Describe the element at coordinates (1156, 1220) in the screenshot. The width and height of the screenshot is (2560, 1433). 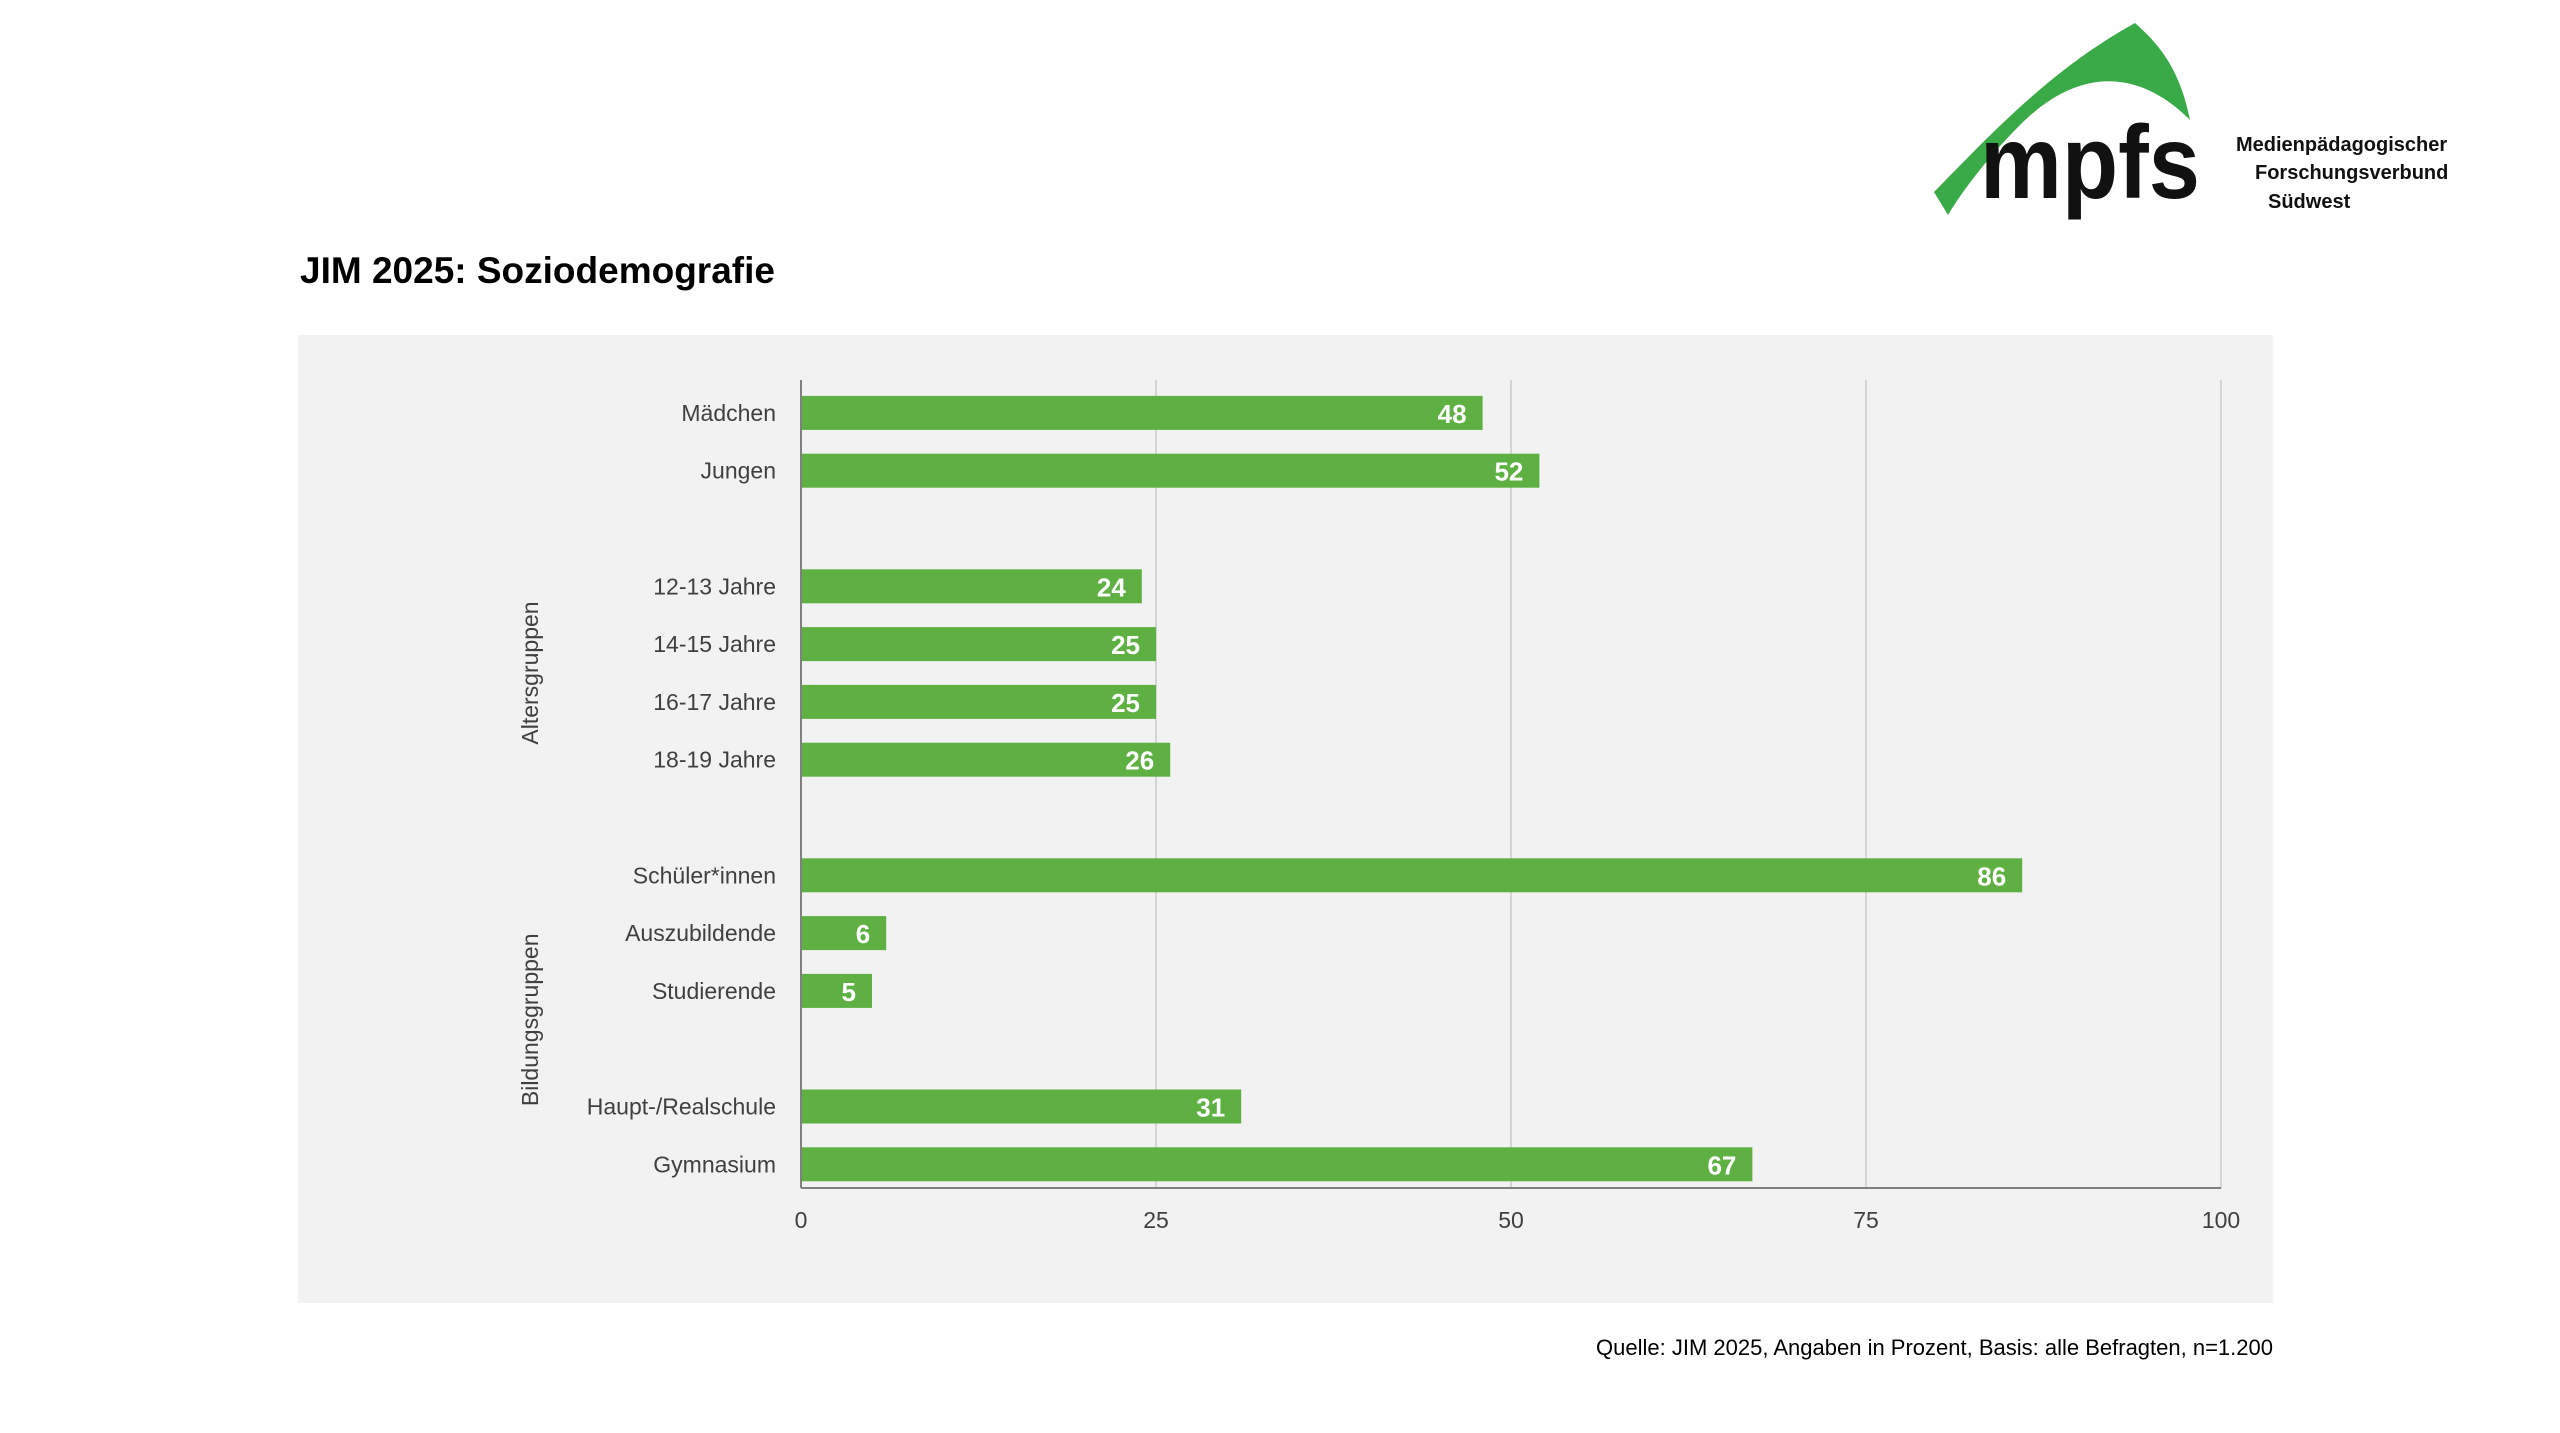
I see `x-tick-label-25: 25` at that location.